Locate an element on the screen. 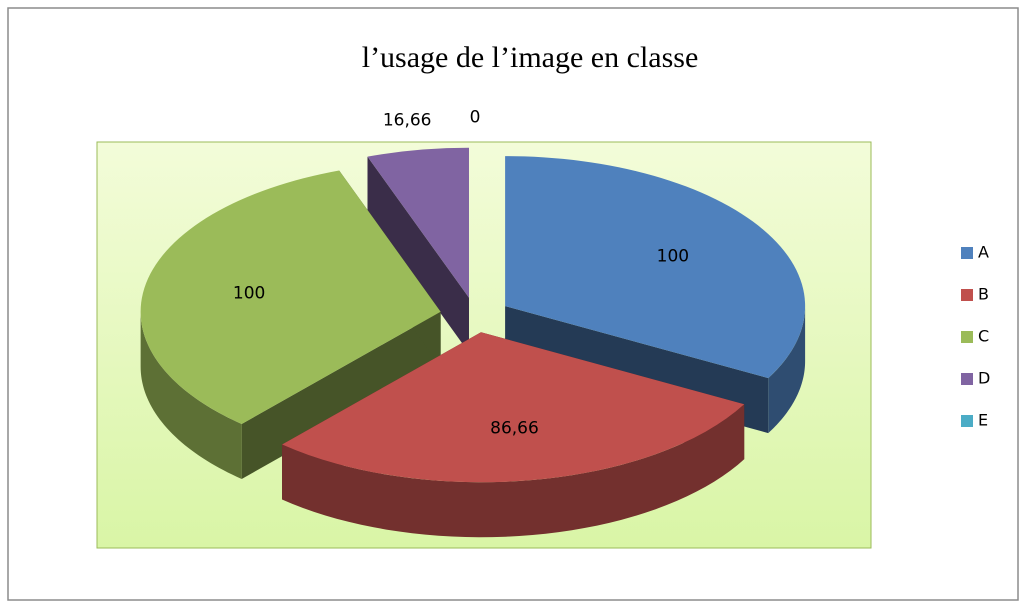  legend-label: A is located at coordinates (983, 252).